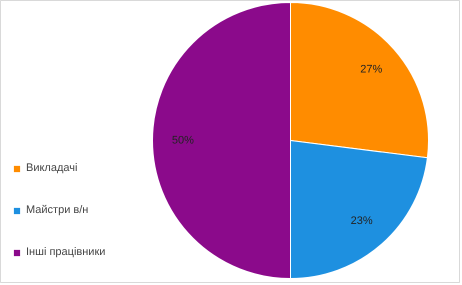 This screenshot has width=462, height=285. What do you see at coordinates (371, 69) in the screenshot?
I see `data-label: 27%` at bounding box center [371, 69].